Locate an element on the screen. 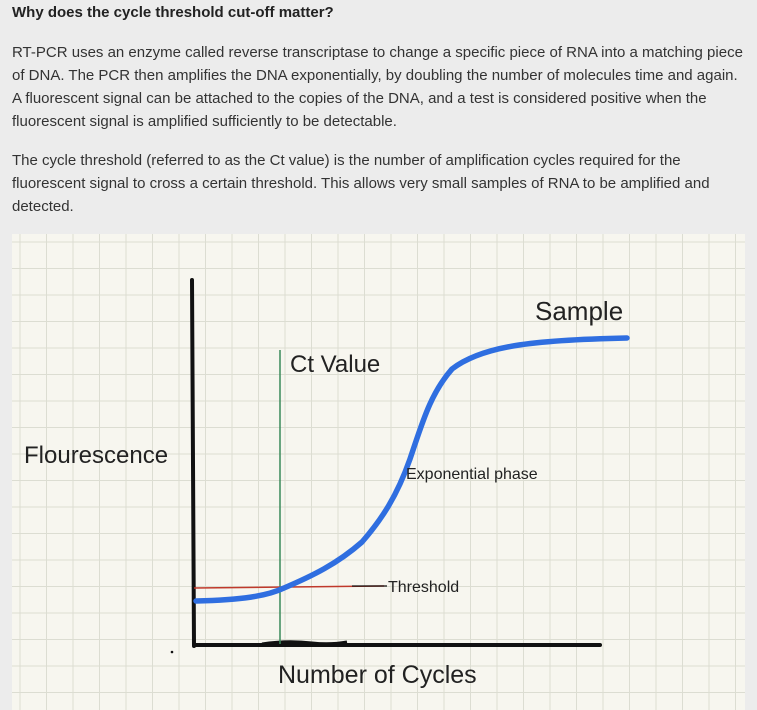 This screenshot has height=710, width=757. threshold-label: Threshold is located at coordinates (423, 587).